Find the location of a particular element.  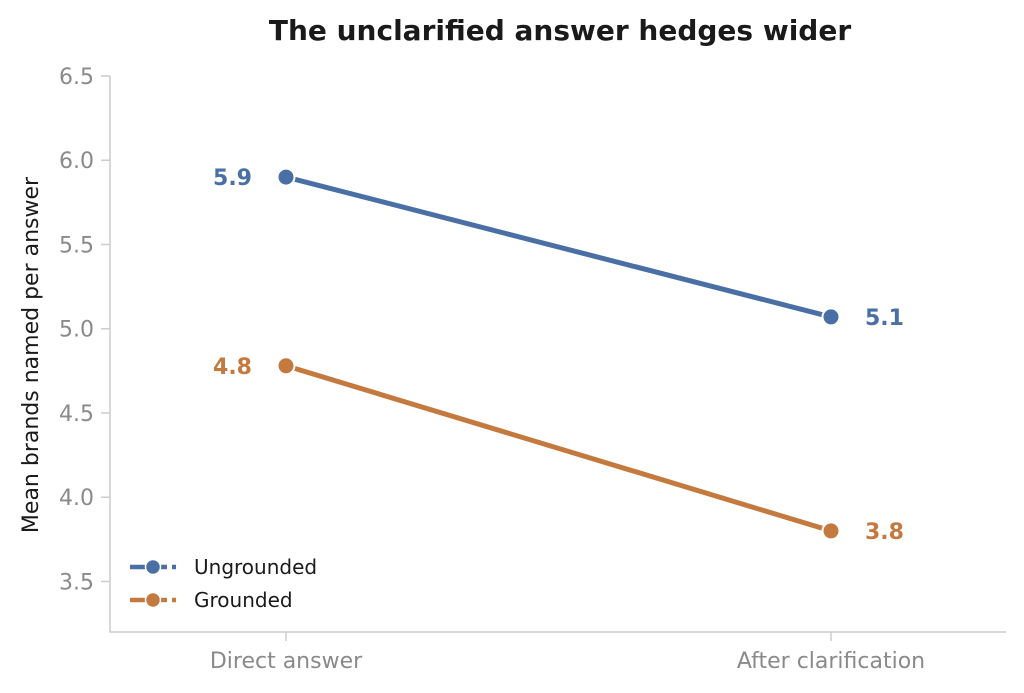

legend: Ungrounded Grounded is located at coordinates (223, 583).